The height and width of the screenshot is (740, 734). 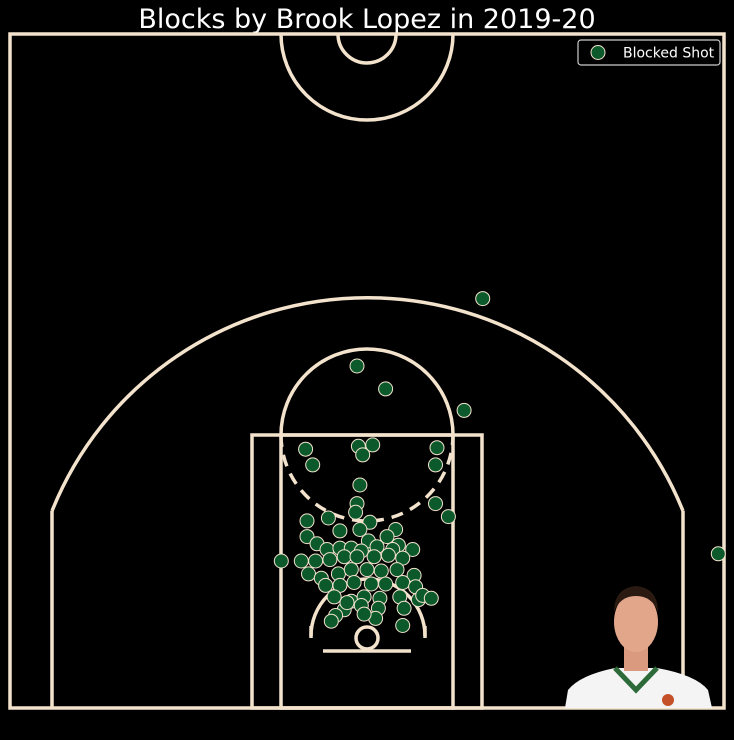 I want to click on rim, so click(x=367, y=638).